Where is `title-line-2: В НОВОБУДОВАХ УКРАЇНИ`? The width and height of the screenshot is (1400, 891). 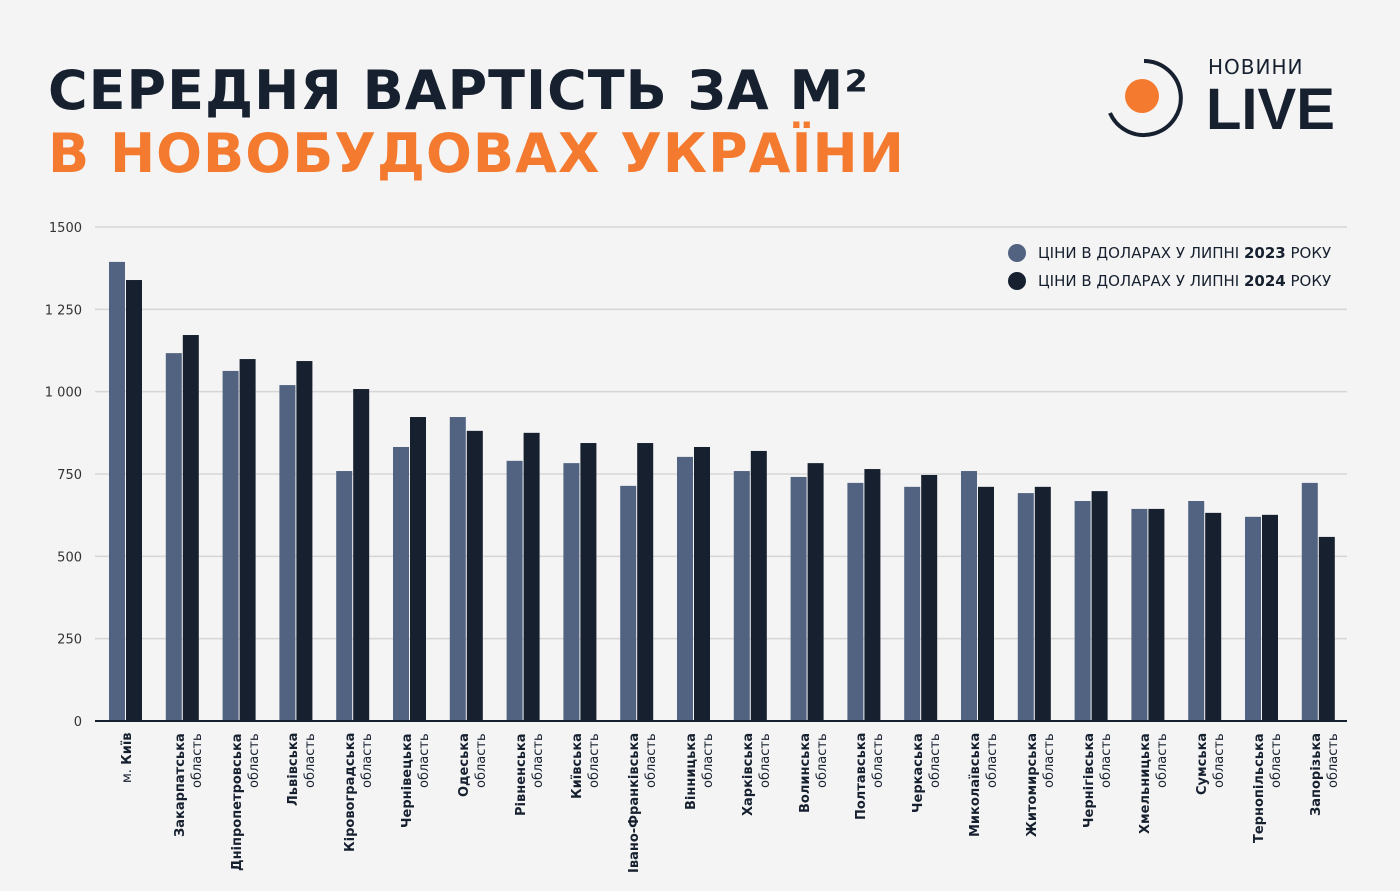
title-line-2: В НОВОБУДОВАХ УКРАЇНИ is located at coordinates (476, 153).